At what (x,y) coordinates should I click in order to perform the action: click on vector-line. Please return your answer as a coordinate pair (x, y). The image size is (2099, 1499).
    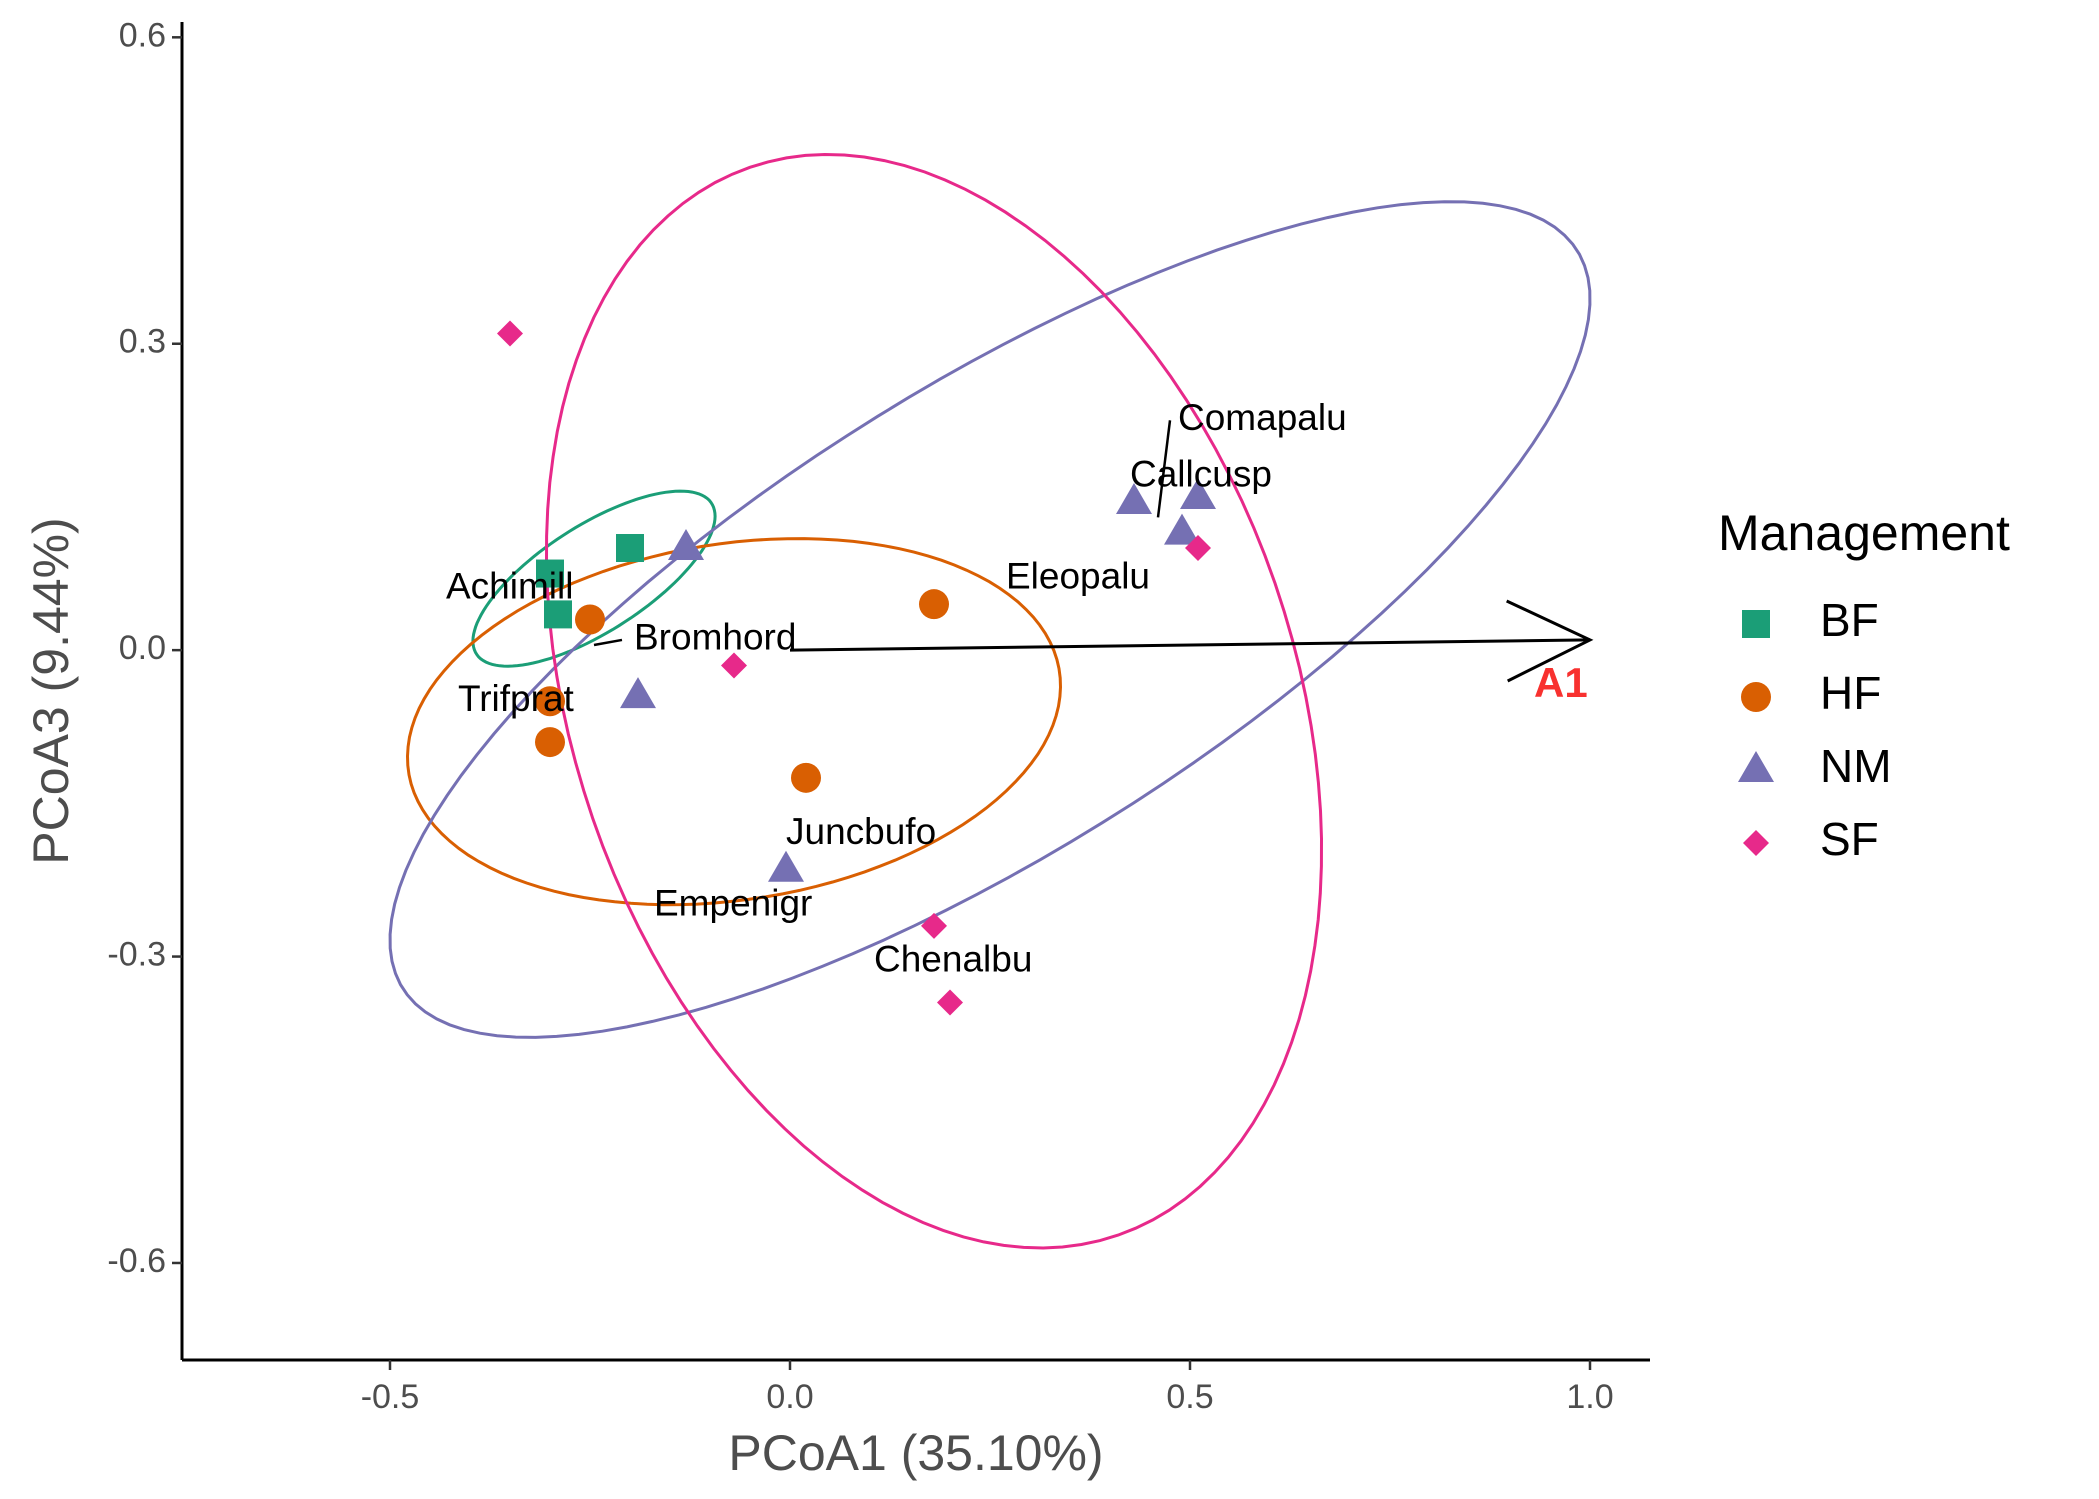
    Looking at the image, I should click on (1190, 645).